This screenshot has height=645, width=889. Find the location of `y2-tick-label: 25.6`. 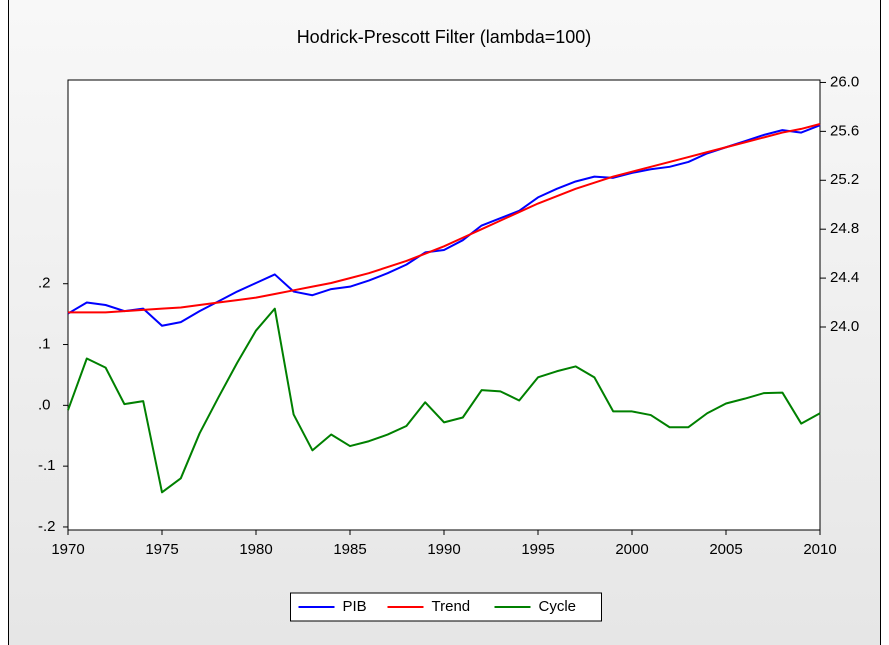

y2-tick-label: 25.6 is located at coordinates (844, 130).